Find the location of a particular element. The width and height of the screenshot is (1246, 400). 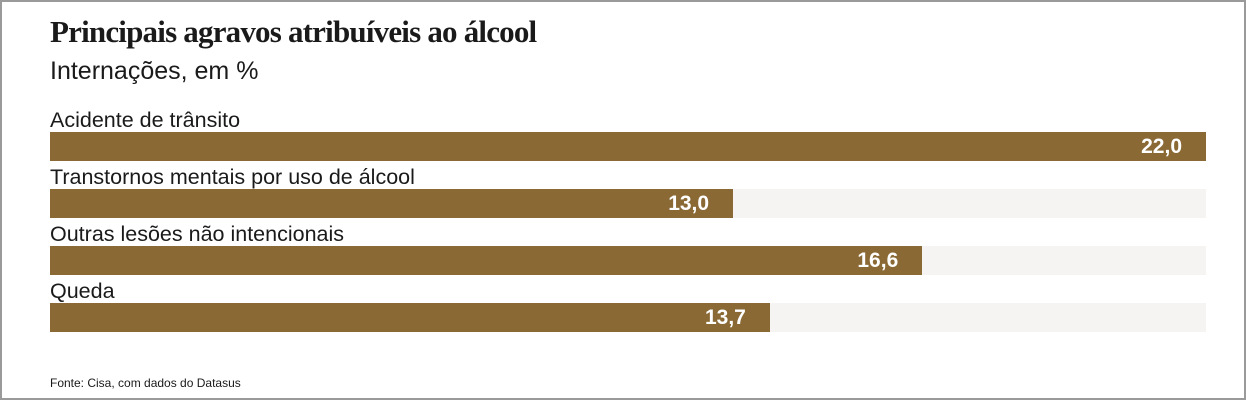

bar-track: 16,6 is located at coordinates (628, 260).